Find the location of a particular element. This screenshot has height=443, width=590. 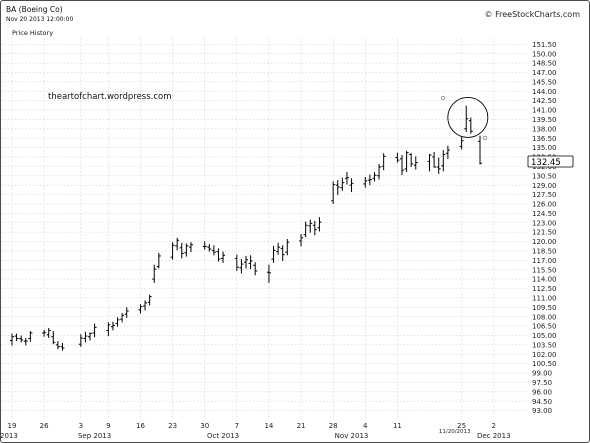

x-month-label: 2013 is located at coordinates (9, 436).